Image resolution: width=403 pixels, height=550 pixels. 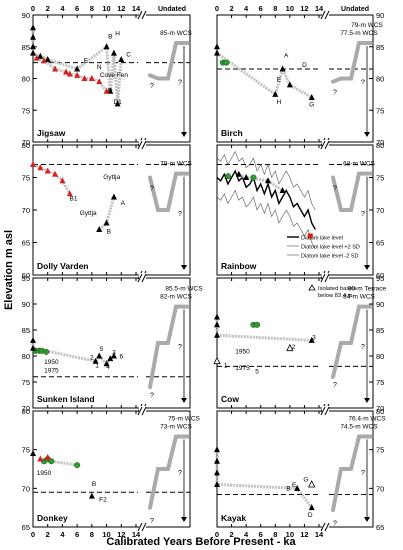 I want to click on point-label: 4, so click(x=108, y=367).